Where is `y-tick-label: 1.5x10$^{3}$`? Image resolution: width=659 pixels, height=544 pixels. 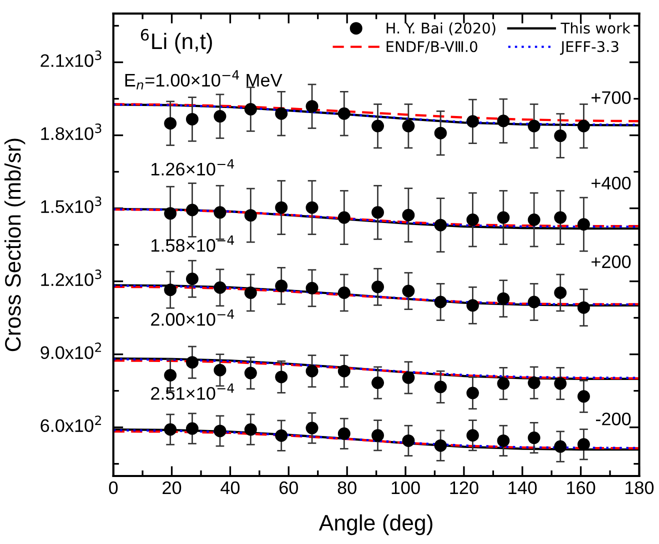
y-tick-label: 1.5x10$^{3}$ is located at coordinates (71, 205).